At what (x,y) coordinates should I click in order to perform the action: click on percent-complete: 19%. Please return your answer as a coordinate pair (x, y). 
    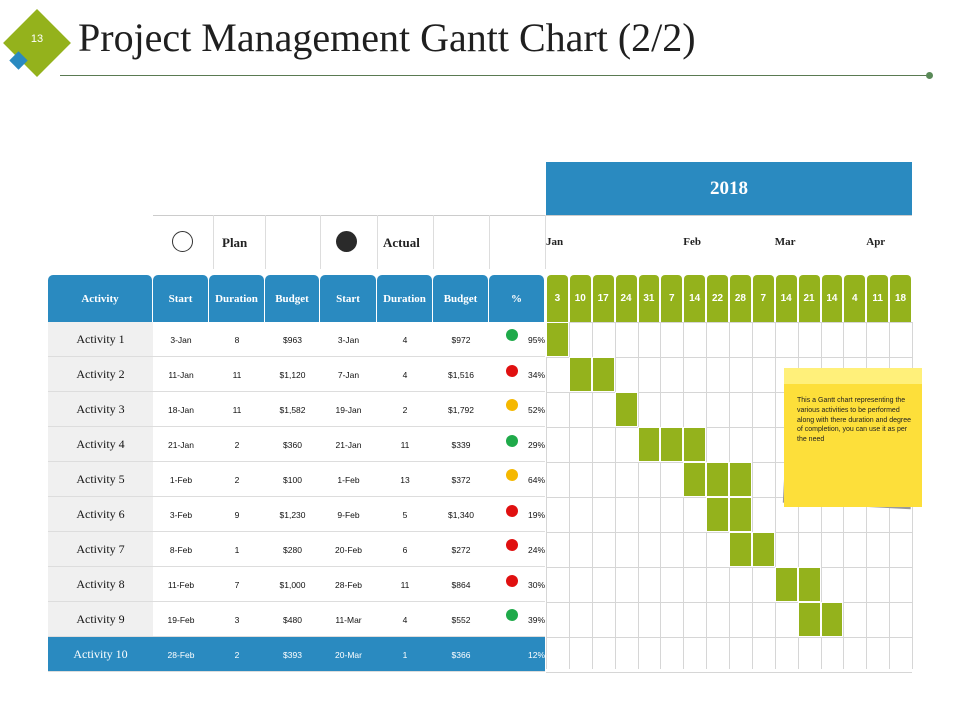
    Looking at the image, I should click on (536, 514).